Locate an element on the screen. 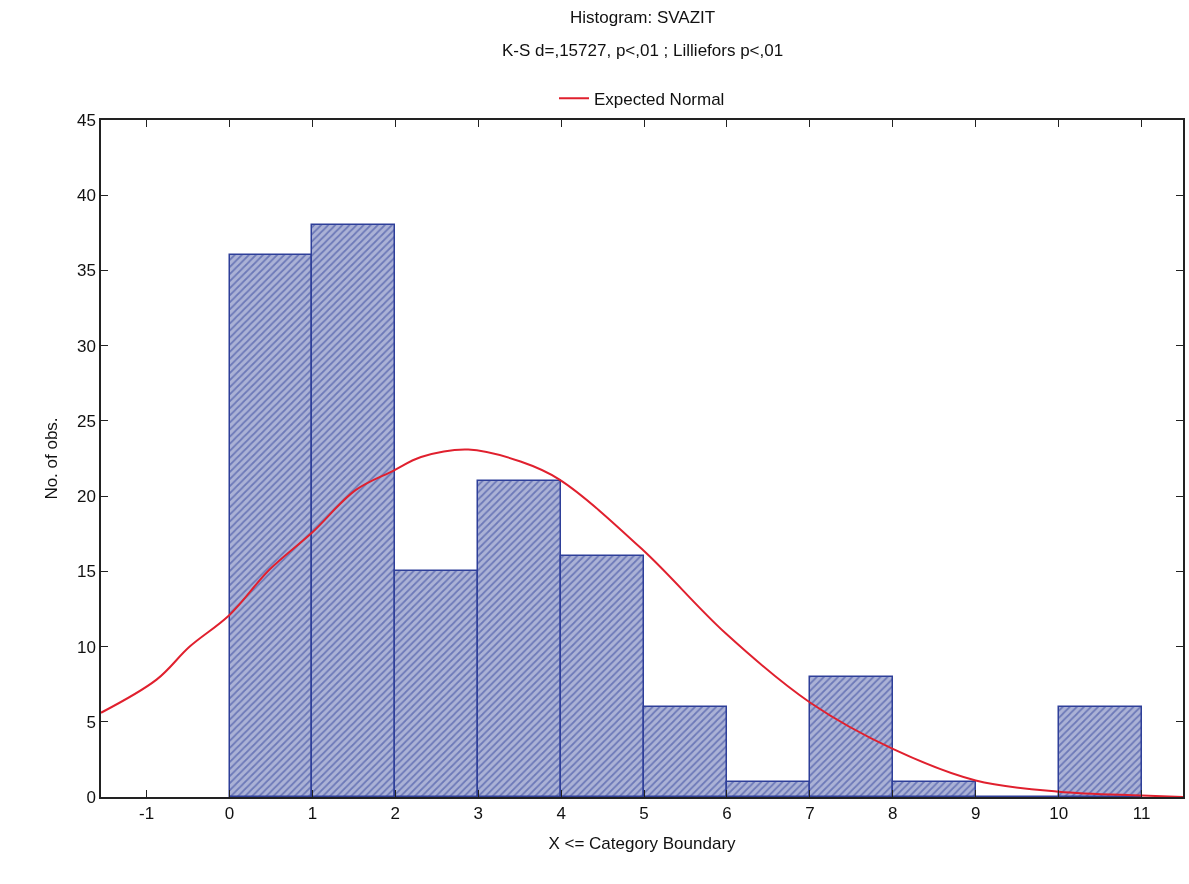 The height and width of the screenshot is (884, 1189). x-tick-label: 2 is located at coordinates (395, 814).